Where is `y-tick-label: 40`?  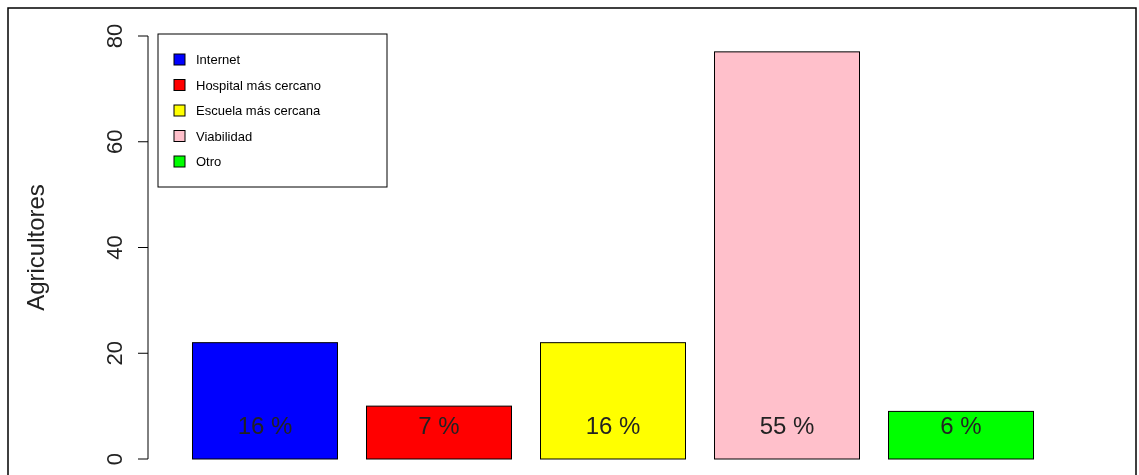 y-tick-label: 40 is located at coordinates (114, 247).